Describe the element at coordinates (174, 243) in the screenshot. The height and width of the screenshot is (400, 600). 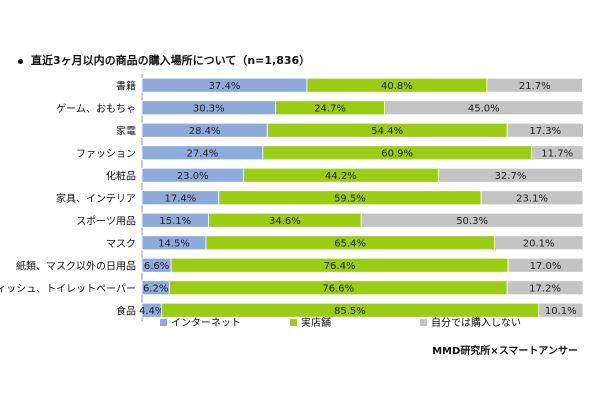
I see `data-label: 14.5%` at that location.